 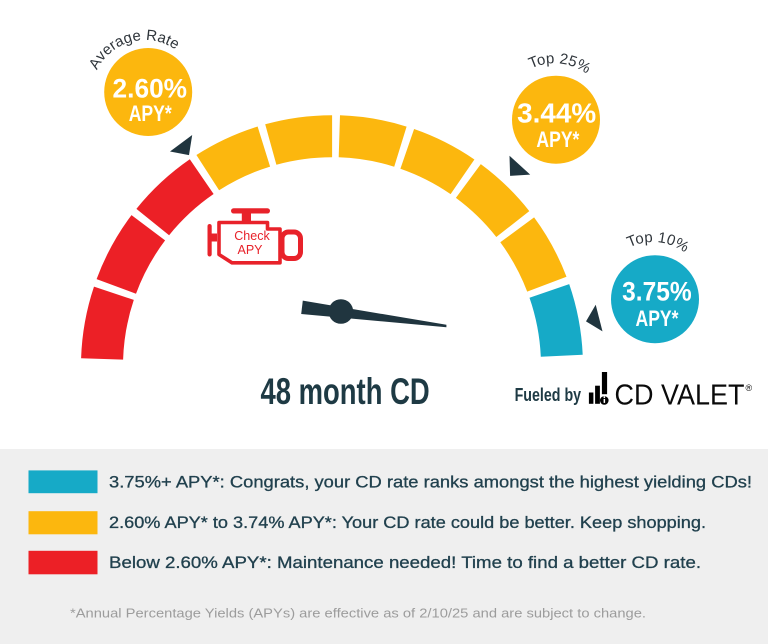 I want to click on svg-text: CD VALET, so click(x=680, y=396).